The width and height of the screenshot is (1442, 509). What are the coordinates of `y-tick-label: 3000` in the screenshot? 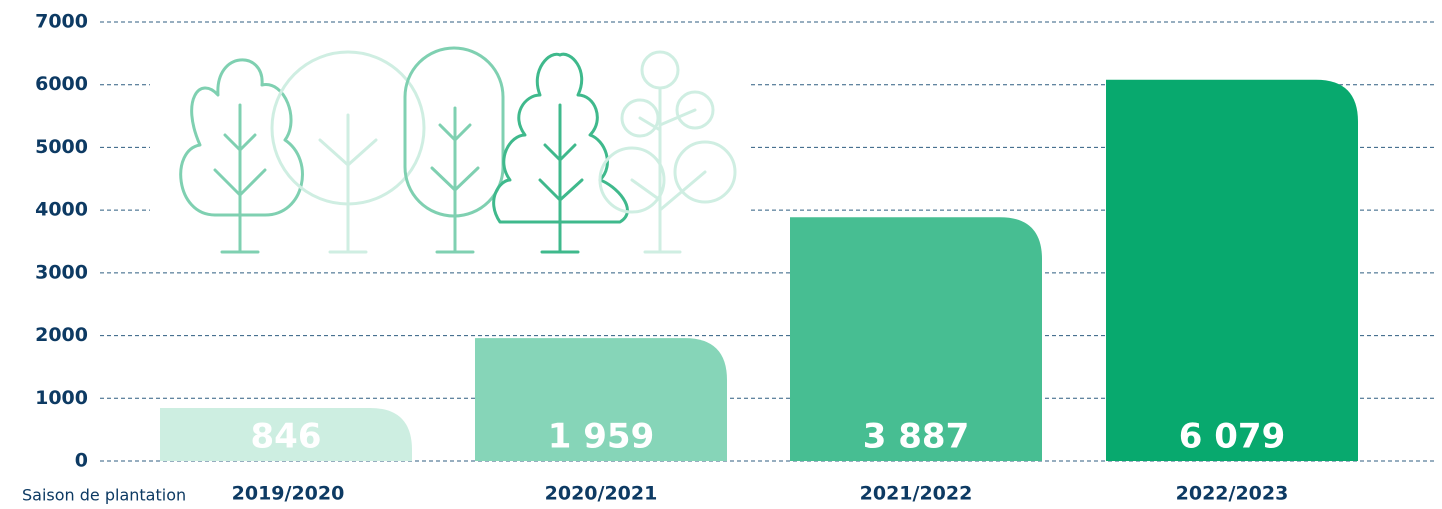 It's located at (61, 272).